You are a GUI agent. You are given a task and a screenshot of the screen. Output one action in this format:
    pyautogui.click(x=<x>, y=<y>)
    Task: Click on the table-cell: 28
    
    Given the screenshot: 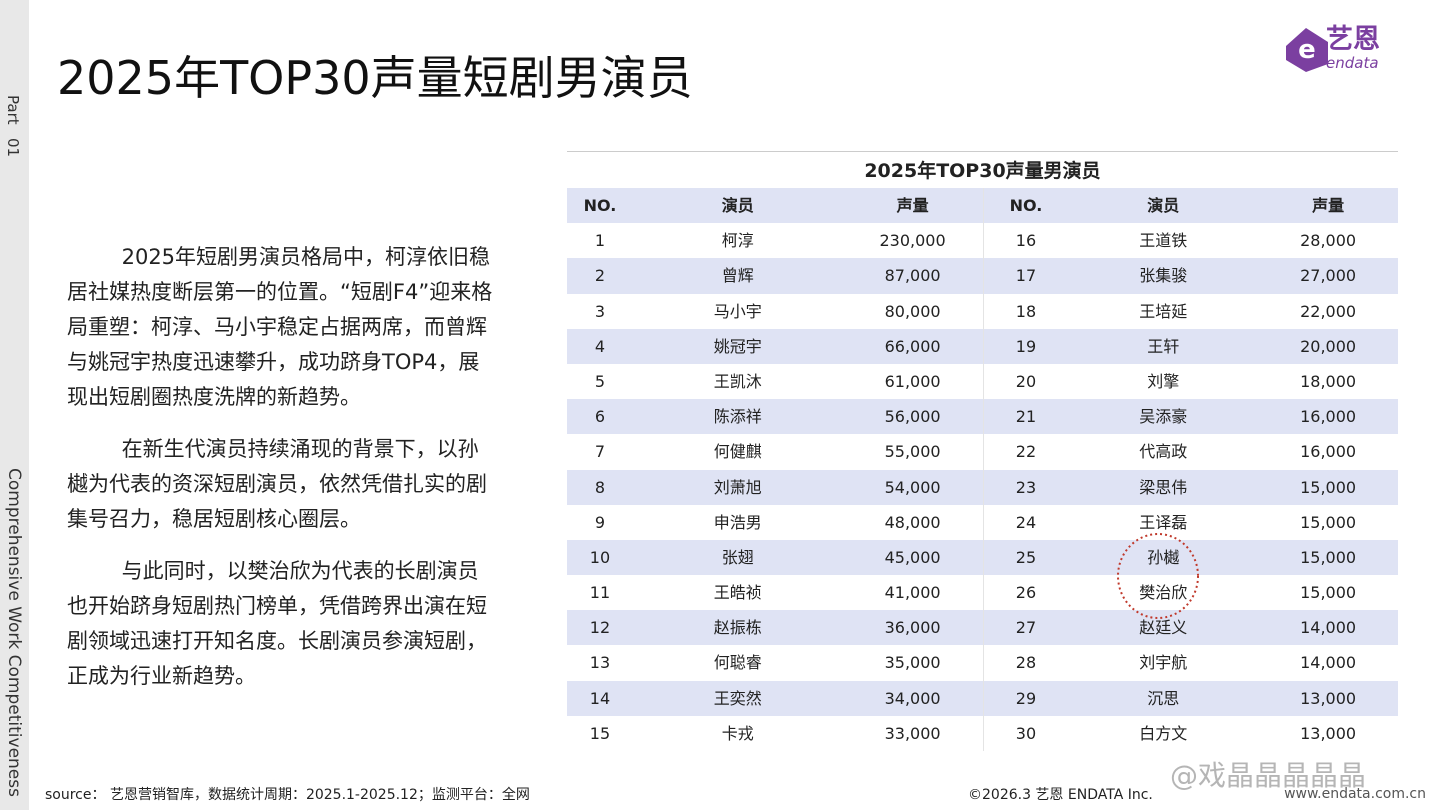 What is the action you would take?
    pyautogui.click(x=1025, y=663)
    